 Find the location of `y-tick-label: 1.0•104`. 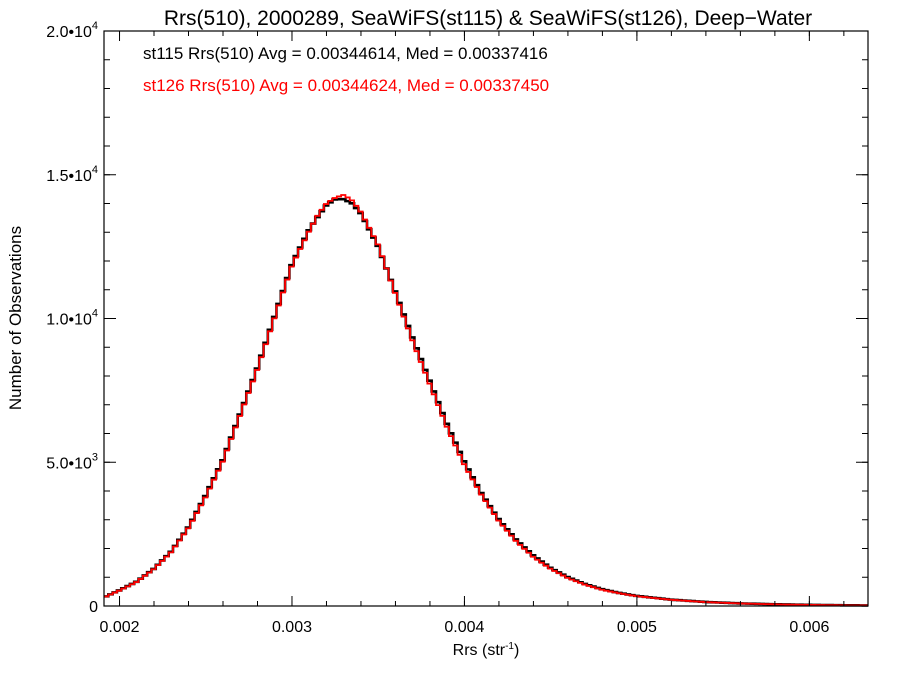

y-tick-label: 1.0•104 is located at coordinates (72, 318).